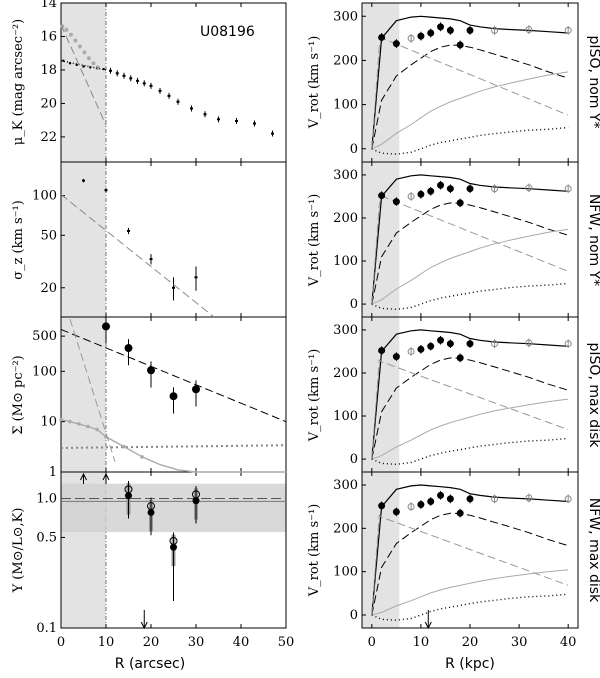  I want to click on ytick-label-vrot-3: 100, so click(345, 572).